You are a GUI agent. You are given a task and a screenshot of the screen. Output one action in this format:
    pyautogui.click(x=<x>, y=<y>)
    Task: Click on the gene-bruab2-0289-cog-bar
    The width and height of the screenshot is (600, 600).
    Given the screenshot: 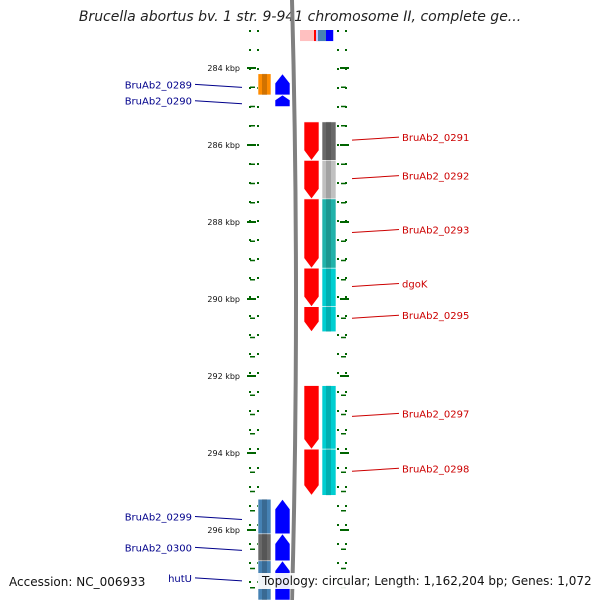 What is the action you would take?
    pyautogui.click(x=264, y=84)
    